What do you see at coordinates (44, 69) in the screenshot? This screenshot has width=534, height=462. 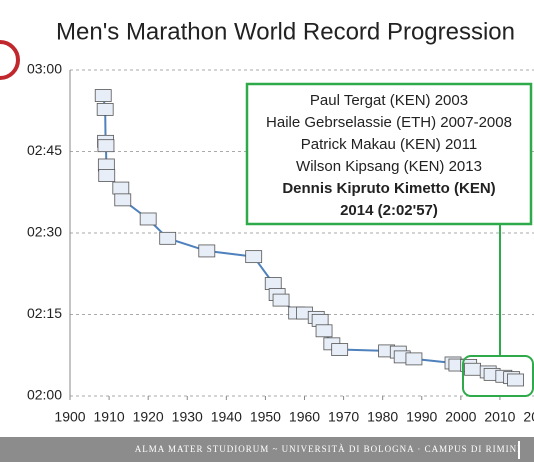 I see `y-tick-label: 03:00` at bounding box center [44, 69].